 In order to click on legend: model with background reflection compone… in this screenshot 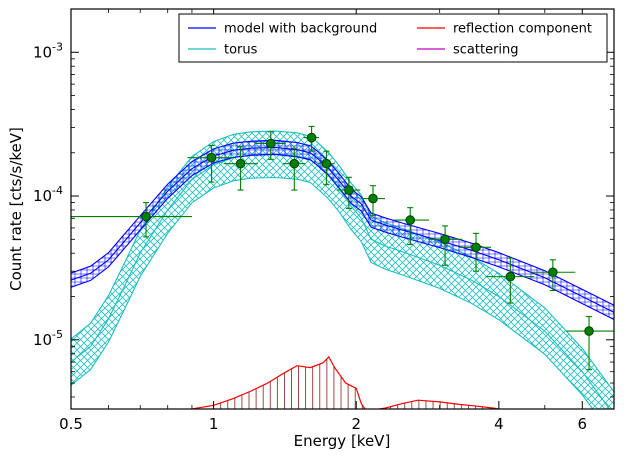, I will do `click(393, 38)`.